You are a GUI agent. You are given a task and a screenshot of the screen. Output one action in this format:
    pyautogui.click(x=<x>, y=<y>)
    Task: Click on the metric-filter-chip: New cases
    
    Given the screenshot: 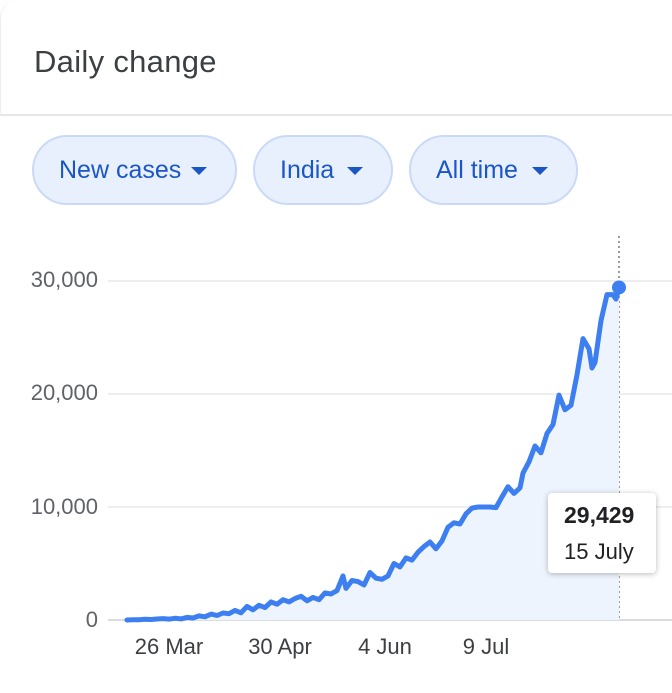 What is the action you would take?
    pyautogui.click(x=134, y=170)
    